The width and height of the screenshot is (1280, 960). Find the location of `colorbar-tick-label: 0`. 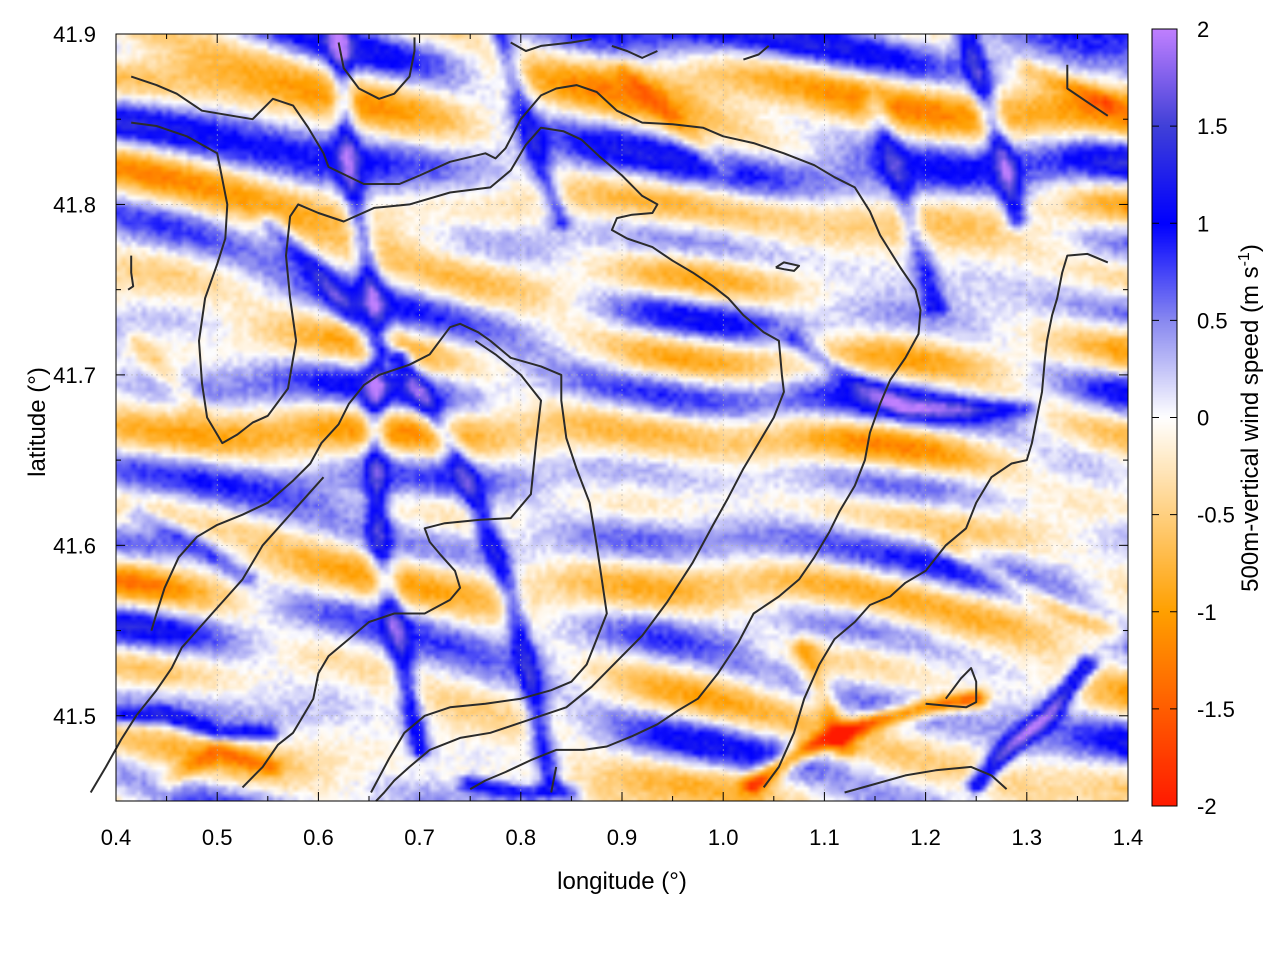

colorbar-tick-label: 0 is located at coordinates (1203, 418).